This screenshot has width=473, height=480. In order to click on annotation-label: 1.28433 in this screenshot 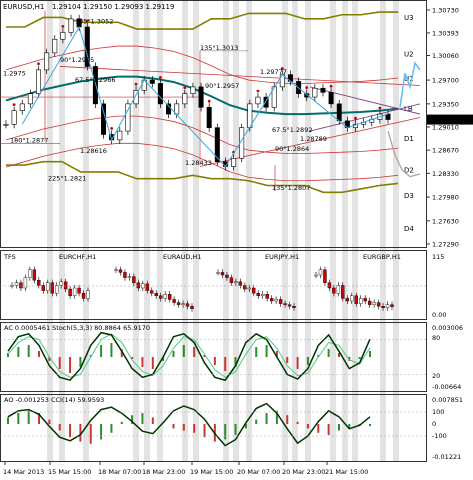, I will do `click(198, 163)`.